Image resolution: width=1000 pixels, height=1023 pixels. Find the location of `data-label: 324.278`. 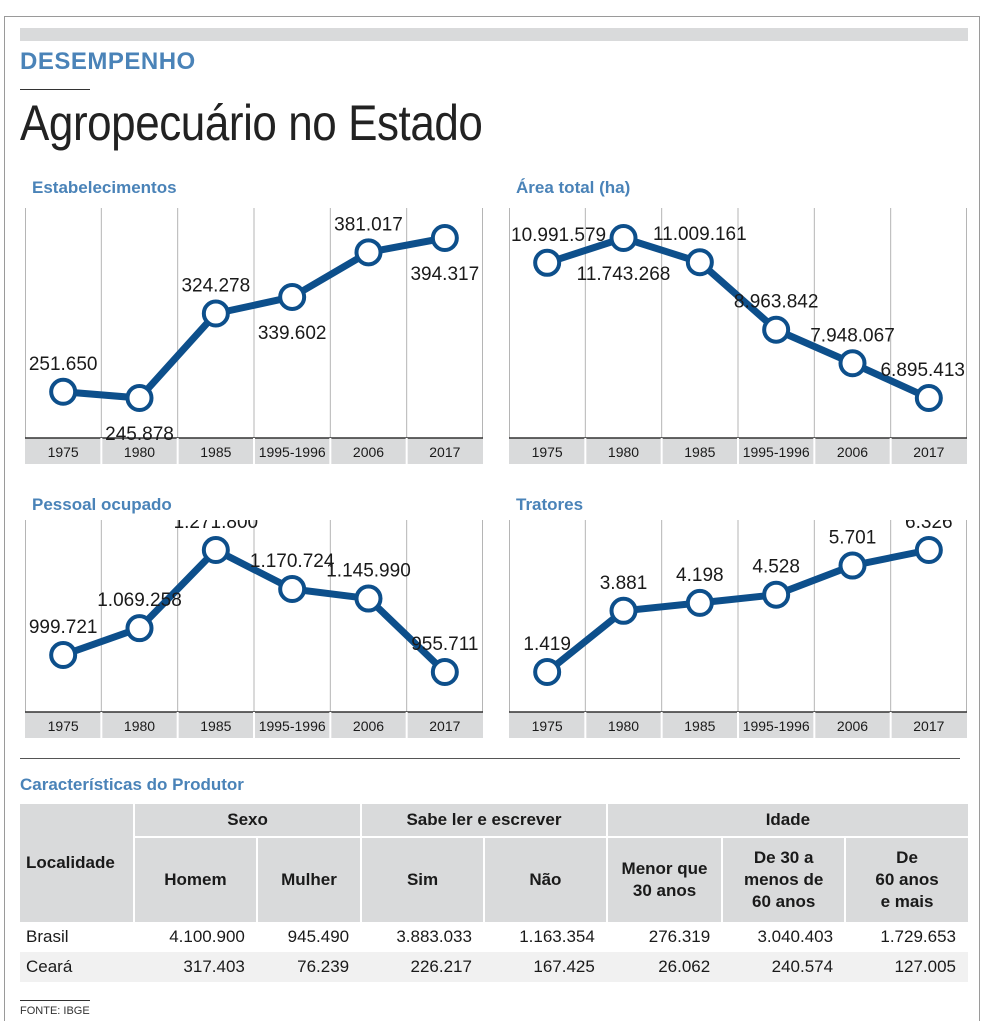

data-label: 324.278 is located at coordinates (215, 285).